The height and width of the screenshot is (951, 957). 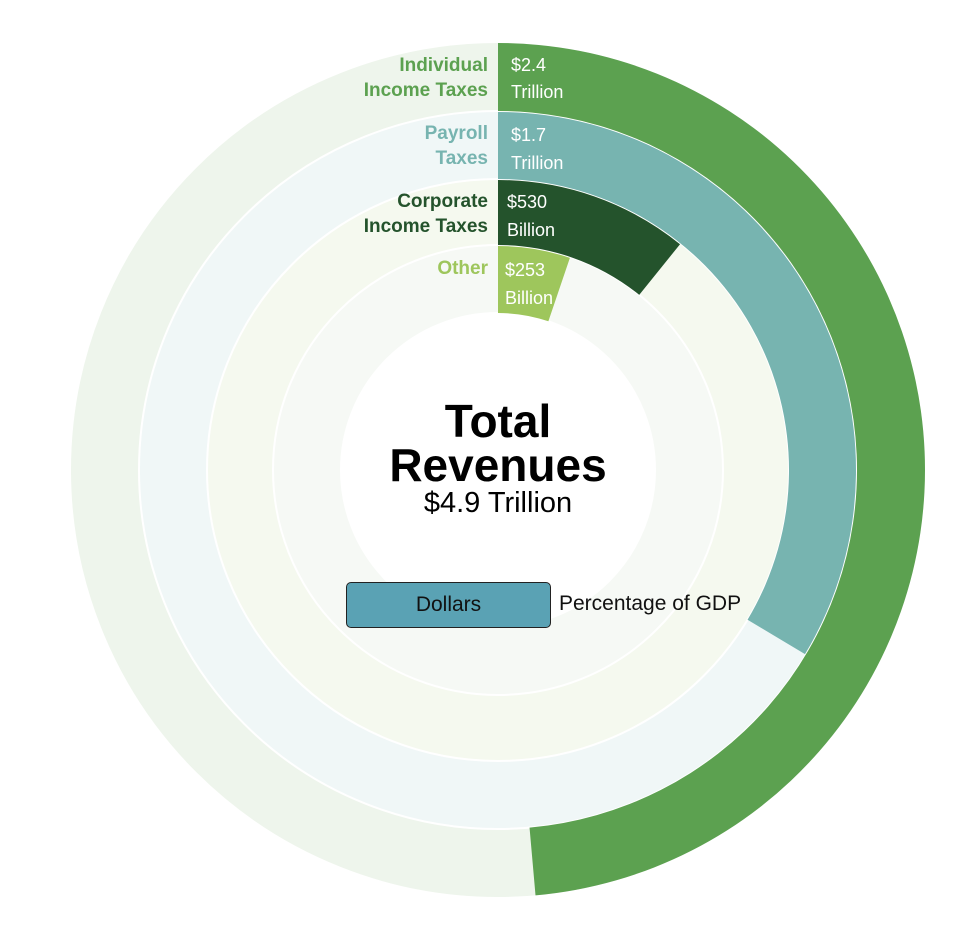 What do you see at coordinates (497, 465) in the screenshot?
I see `center-title-line-2: Revenues` at bounding box center [497, 465].